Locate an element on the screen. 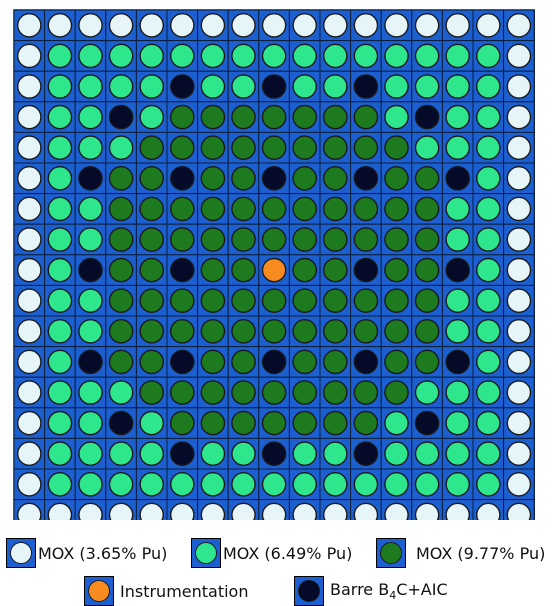  legend-item-mox-mid: MOX (6.49% Pu) is located at coordinates (271, 553).